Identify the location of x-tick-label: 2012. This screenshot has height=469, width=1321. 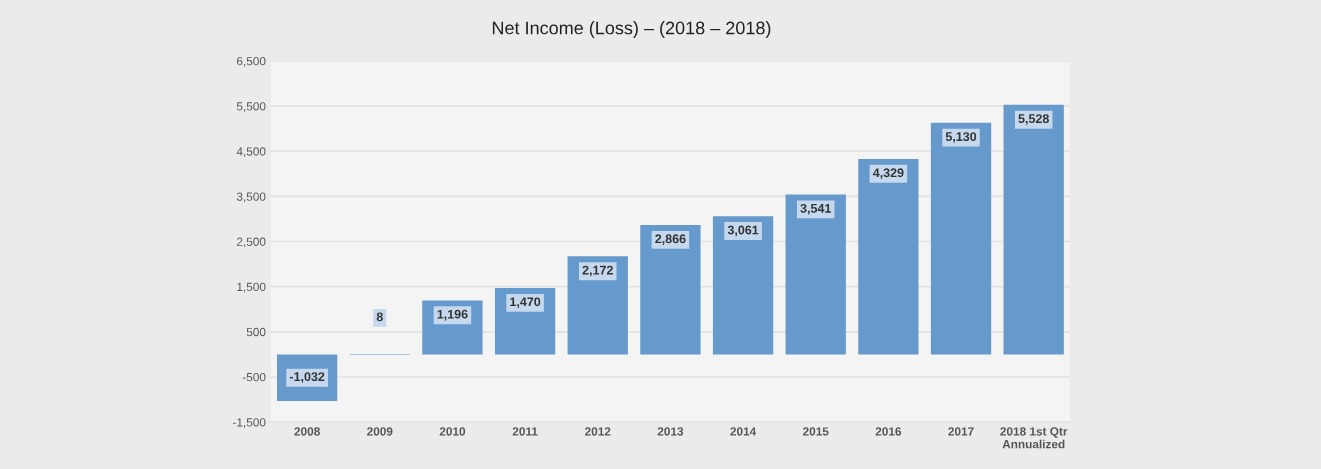
(598, 431).